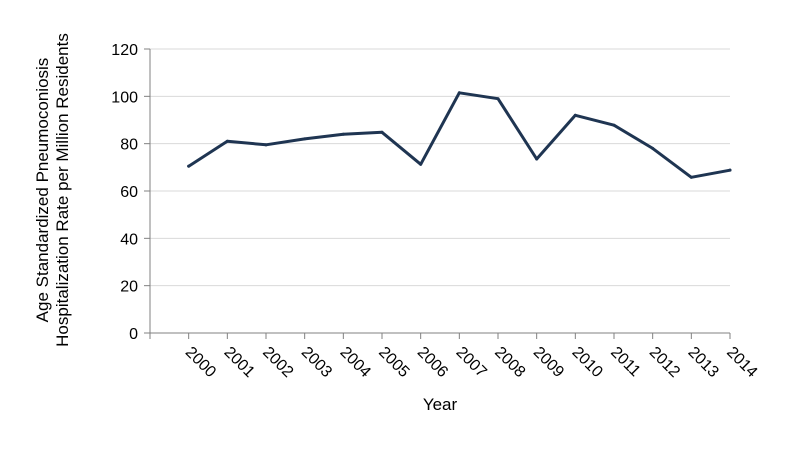 The image size is (804, 470). What do you see at coordinates (548, 362) in the screenshot?
I see `x-tick-label-2009: 2009` at bounding box center [548, 362].